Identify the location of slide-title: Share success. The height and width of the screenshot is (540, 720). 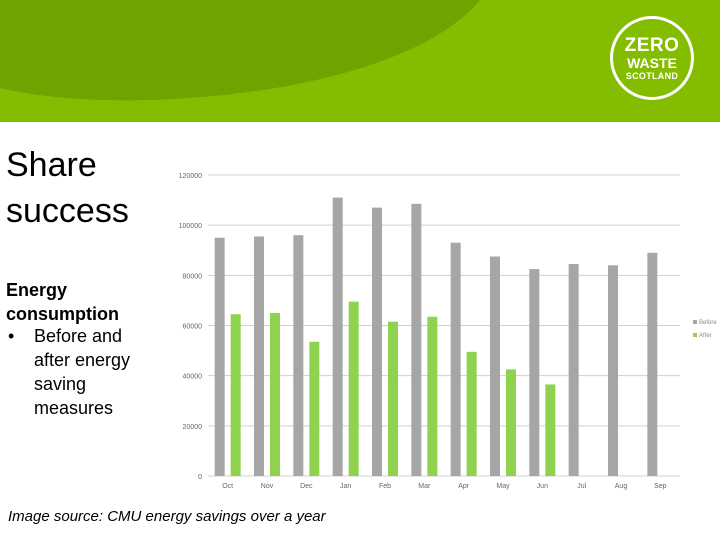
(67, 188).